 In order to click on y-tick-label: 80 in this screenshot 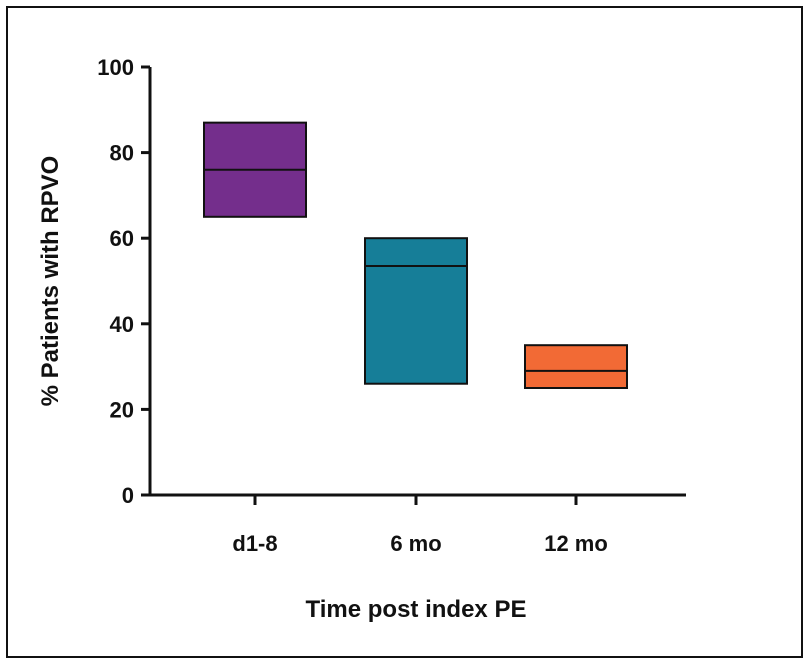, I will do `click(122, 153)`.